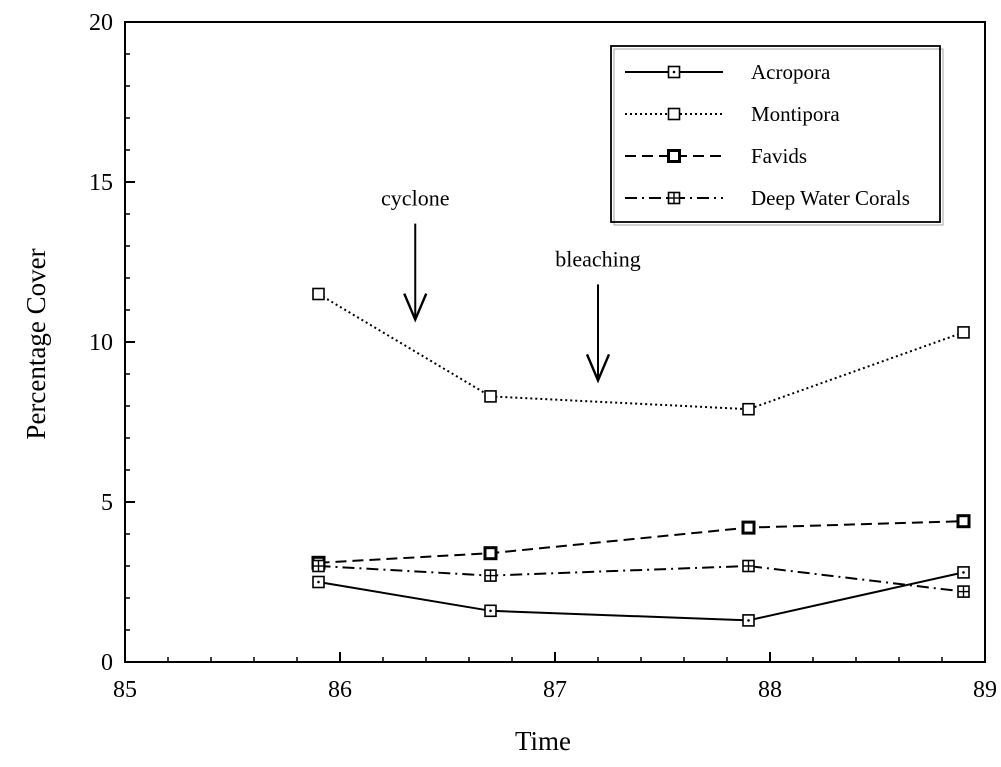 The height and width of the screenshot is (767, 1001). I want to click on x-tick-label: 86, so click(340, 690).